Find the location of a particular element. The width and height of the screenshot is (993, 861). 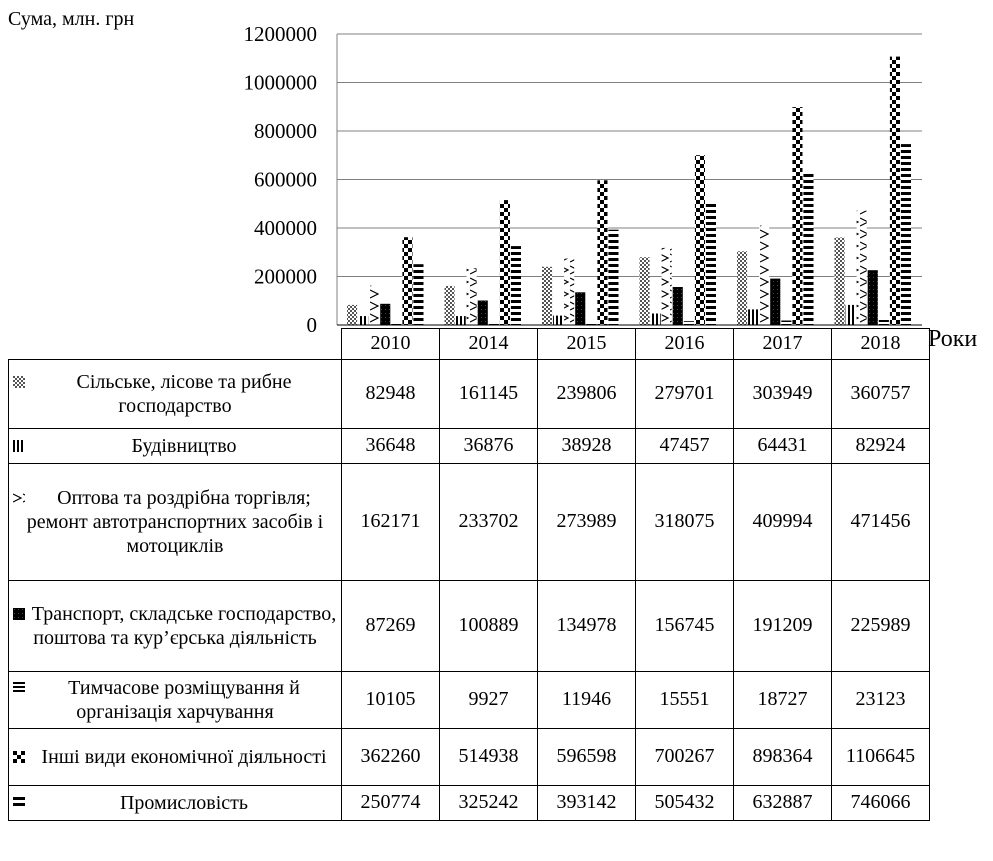

data-label: 23123 is located at coordinates (880, 699).